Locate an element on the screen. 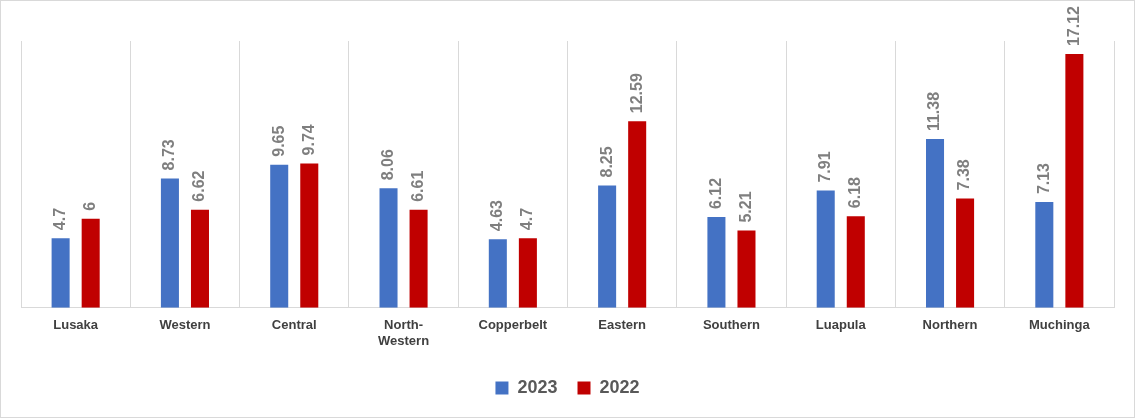 Image resolution: width=1135 pixels, height=418 pixels. data-label: 12.59 is located at coordinates (636, 93).